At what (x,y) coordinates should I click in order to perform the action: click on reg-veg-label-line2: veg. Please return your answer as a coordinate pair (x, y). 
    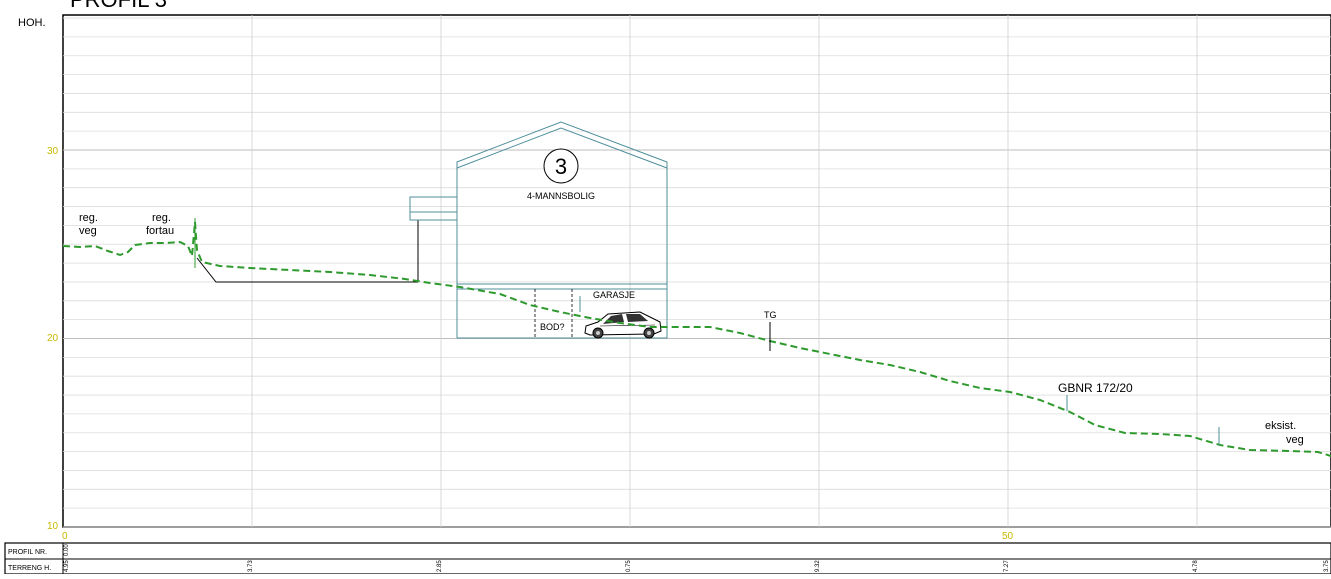
    Looking at the image, I should click on (88, 231).